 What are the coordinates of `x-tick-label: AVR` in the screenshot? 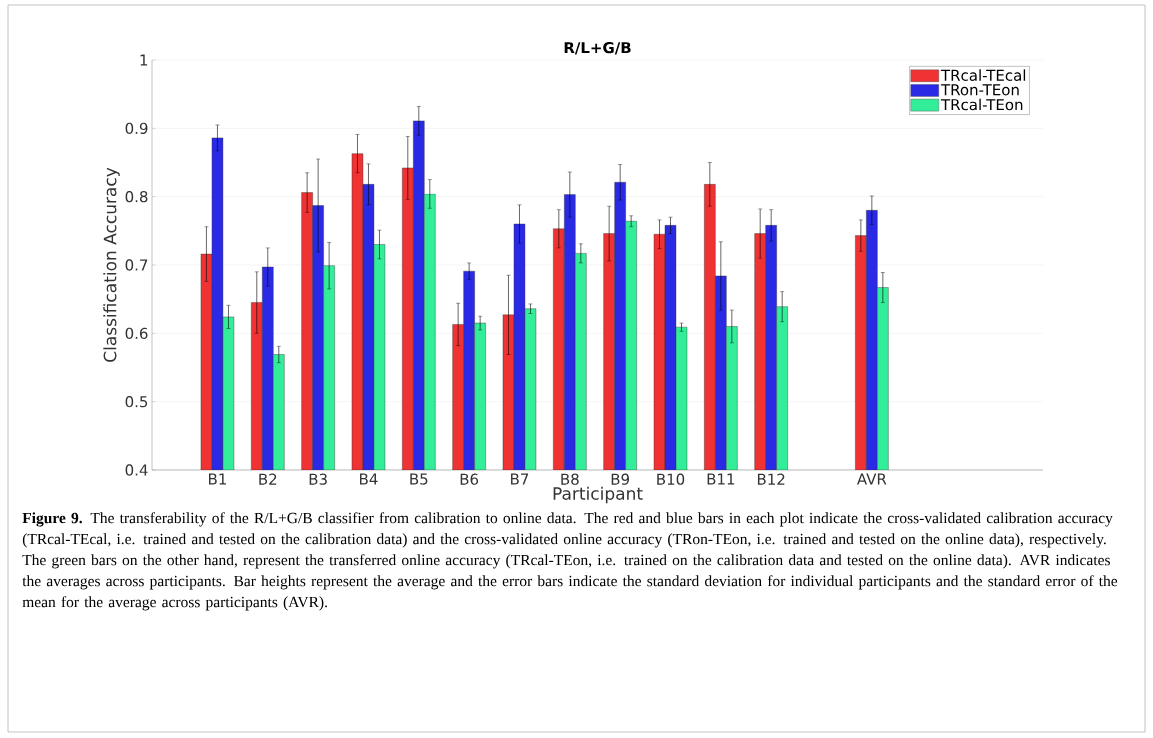 It's located at (871, 479).